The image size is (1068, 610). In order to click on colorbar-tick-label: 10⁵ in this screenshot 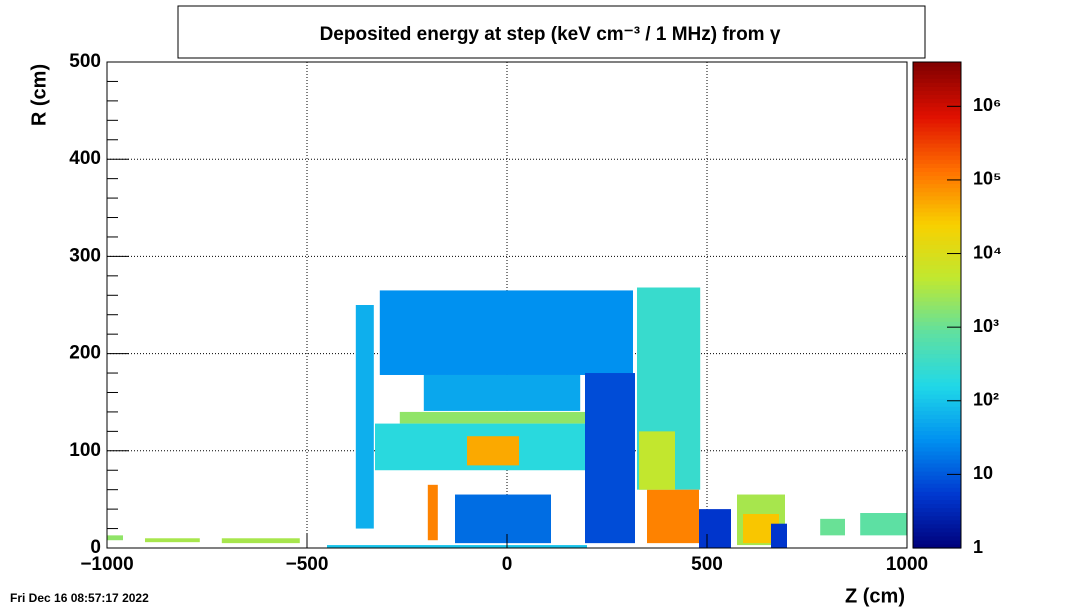, I will do `click(987, 179)`.